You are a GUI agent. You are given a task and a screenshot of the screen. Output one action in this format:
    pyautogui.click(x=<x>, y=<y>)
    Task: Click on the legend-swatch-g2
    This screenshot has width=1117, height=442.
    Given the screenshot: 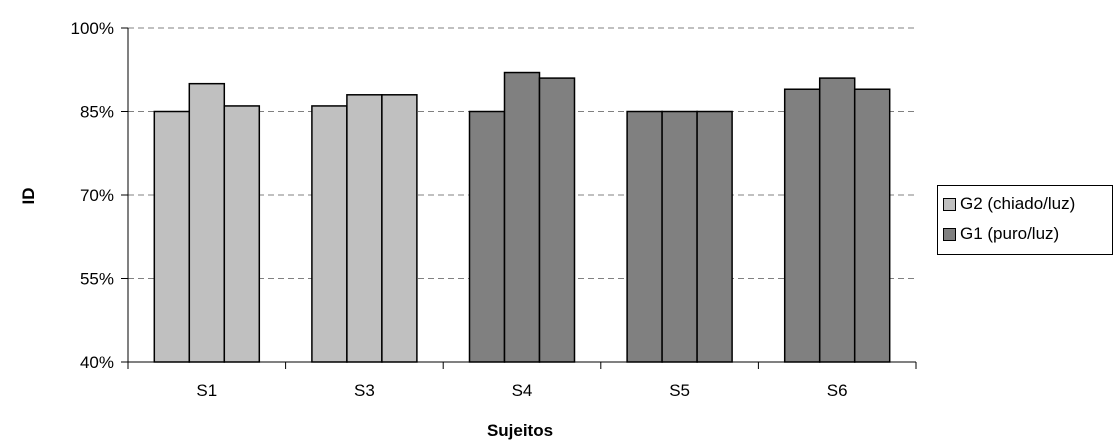 What is the action you would take?
    pyautogui.click(x=949, y=204)
    